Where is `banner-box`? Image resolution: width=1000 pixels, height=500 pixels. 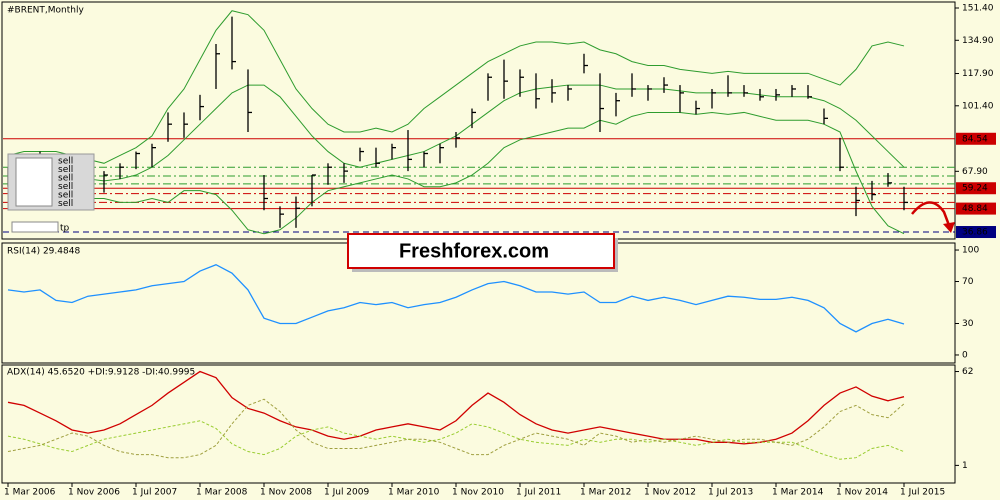
banner-box is located at coordinates (481, 251).